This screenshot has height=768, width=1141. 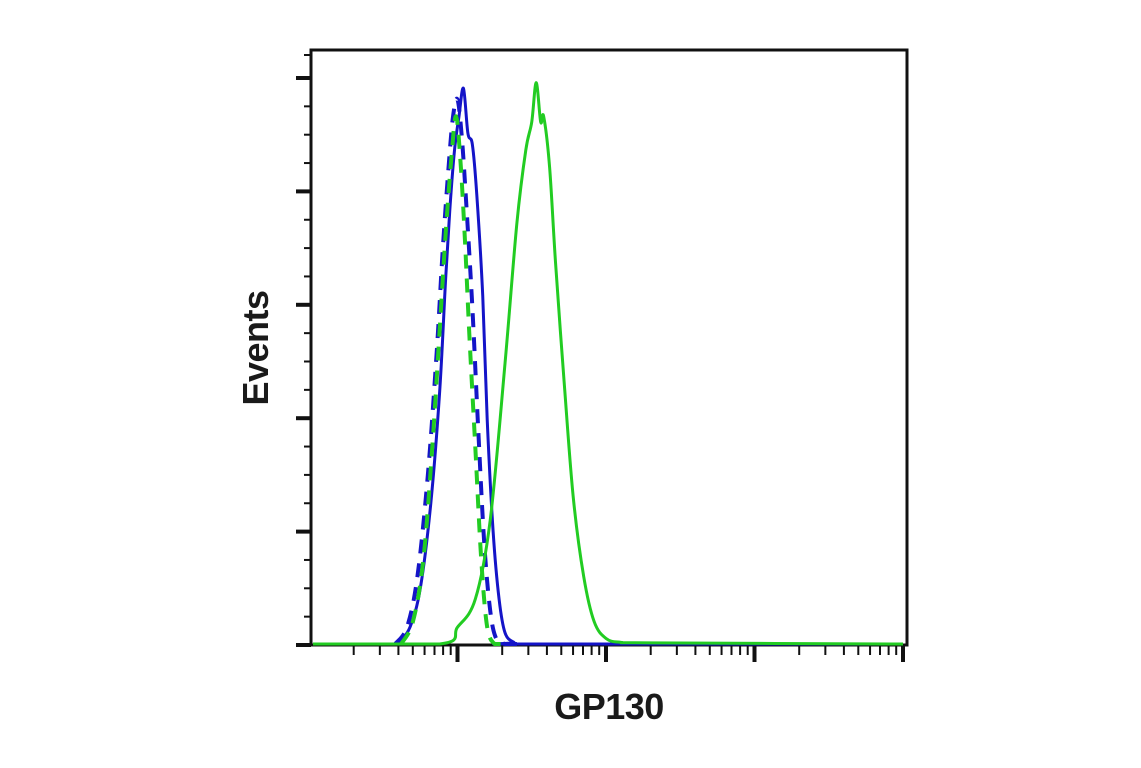 I want to click on series-blue-dashed, so click(x=455, y=371).